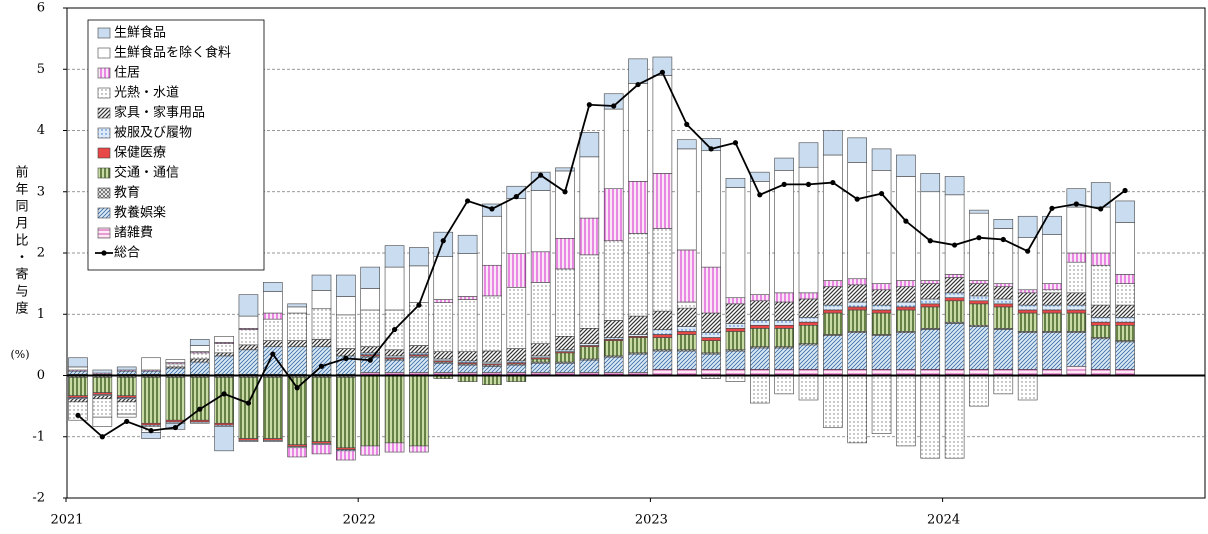  Describe the element at coordinates (19, 354) in the screenshot. I see `y-axis-unit: (%)` at that location.